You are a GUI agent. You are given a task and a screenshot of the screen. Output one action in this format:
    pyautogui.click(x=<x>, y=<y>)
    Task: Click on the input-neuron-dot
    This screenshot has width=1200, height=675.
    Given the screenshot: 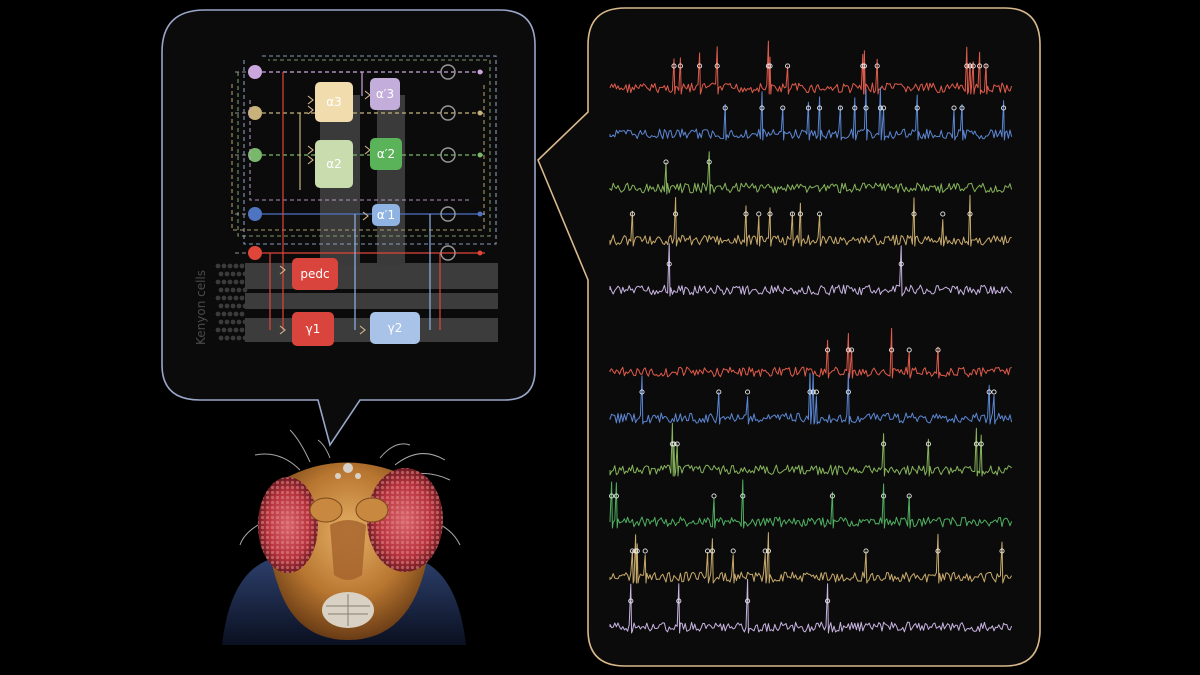 What is the action you would take?
    pyautogui.click(x=255, y=253)
    